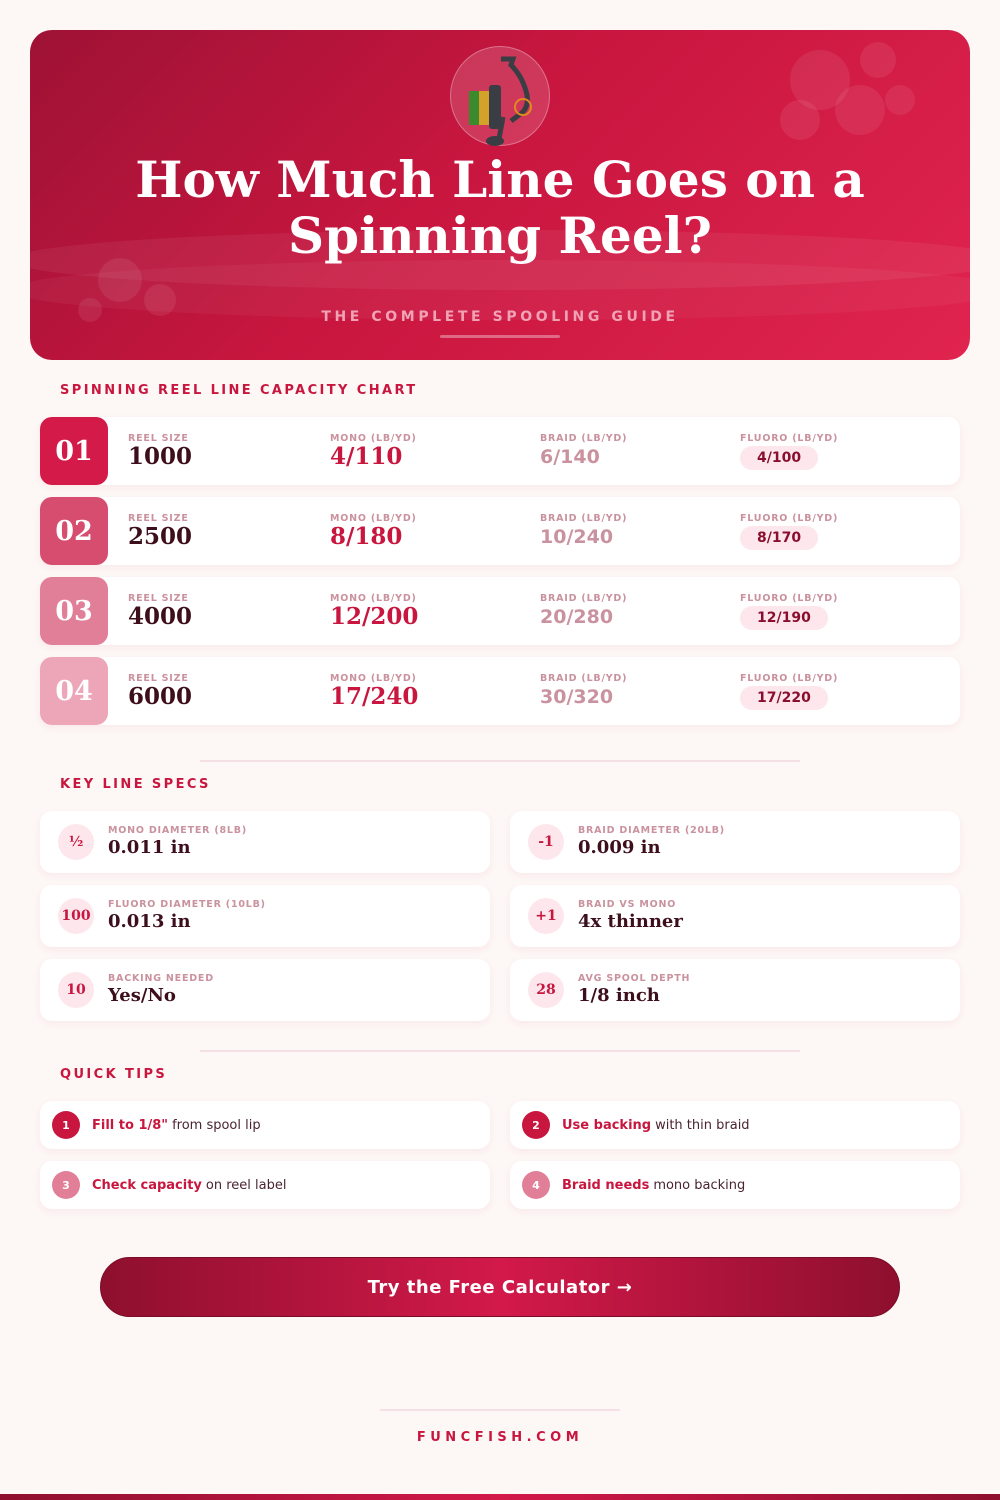 The width and height of the screenshot is (1000, 1500). Describe the element at coordinates (74, 451) in the screenshot. I see `row-number: 01` at that location.